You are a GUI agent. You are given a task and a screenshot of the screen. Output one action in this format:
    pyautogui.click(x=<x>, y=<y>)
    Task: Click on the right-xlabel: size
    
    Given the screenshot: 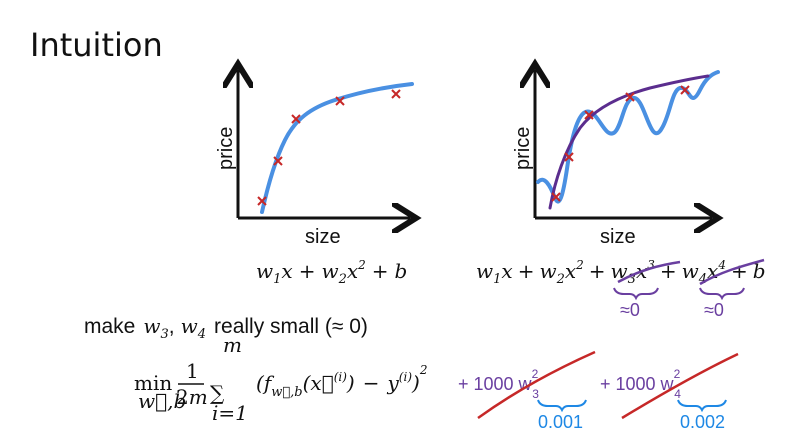 What is the action you would take?
    pyautogui.click(x=618, y=237)
    